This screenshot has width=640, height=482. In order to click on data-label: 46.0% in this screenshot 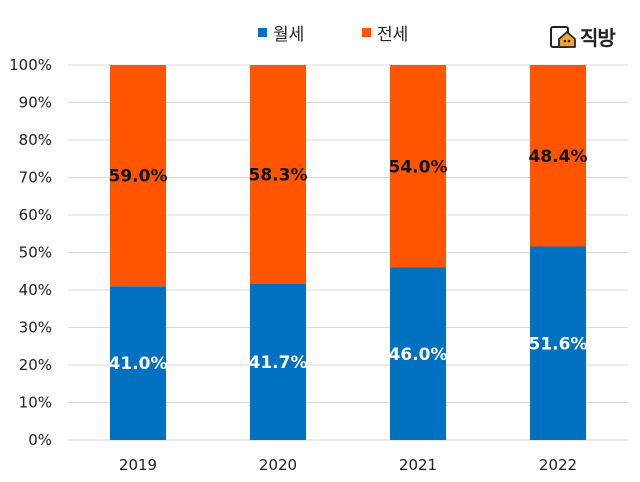, I will do `click(418, 355)`.